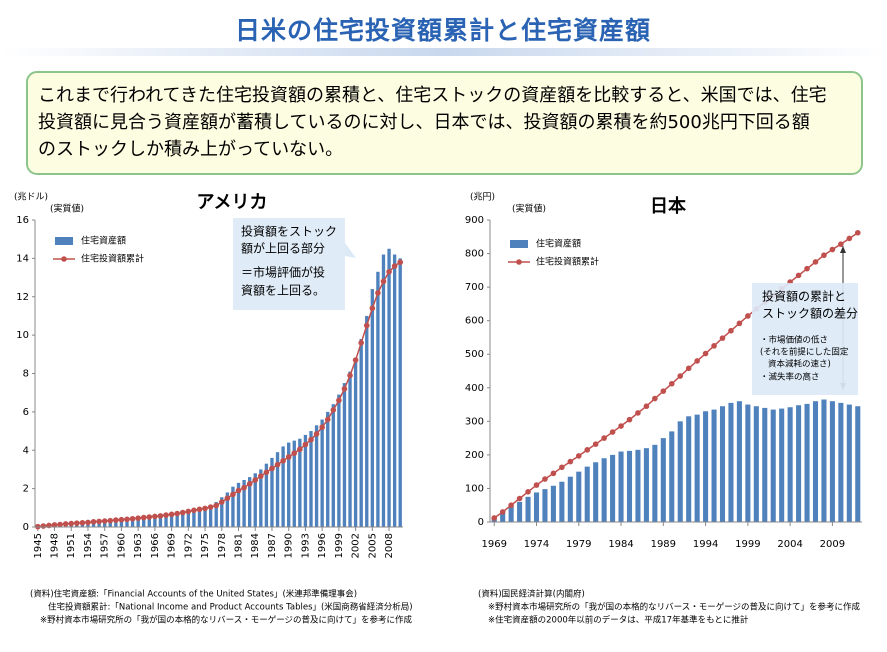 This screenshot has height=652, width=887. Describe the element at coordinates (789, 544) in the screenshot. I see `x-tick-label: 2004` at that location.